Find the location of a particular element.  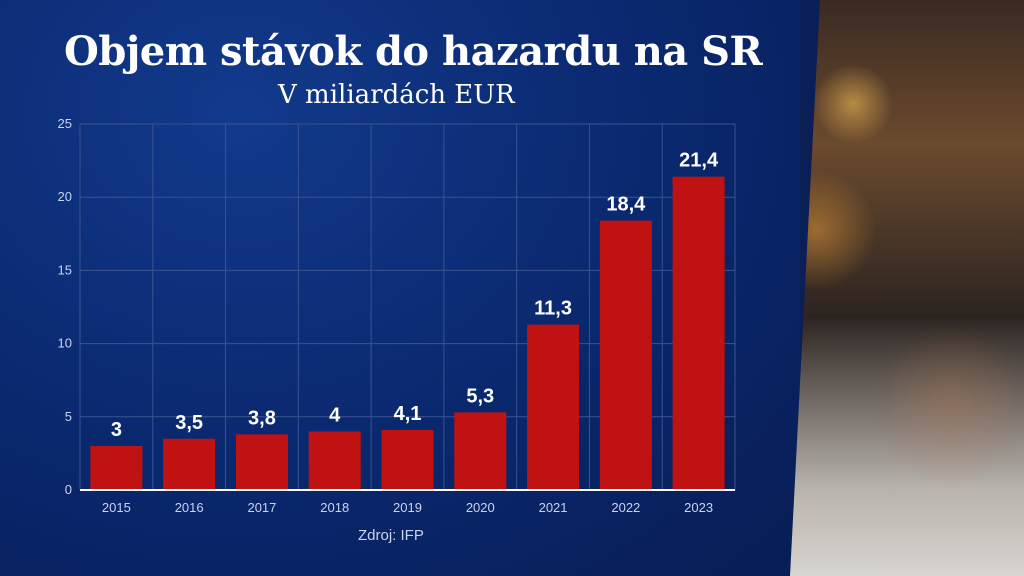

chart-subtitle: V miliardách EUR is located at coordinates (396, 95).